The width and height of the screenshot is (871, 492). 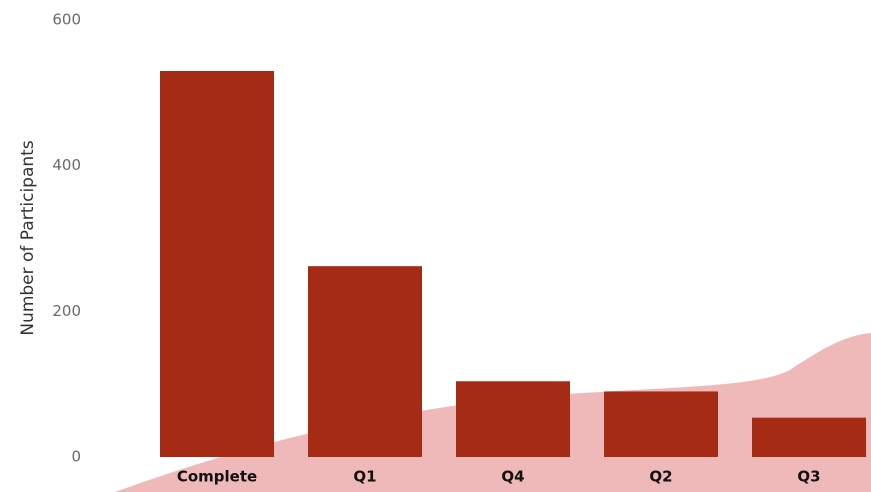 I want to click on x-tick-label: Complete, so click(x=217, y=477).